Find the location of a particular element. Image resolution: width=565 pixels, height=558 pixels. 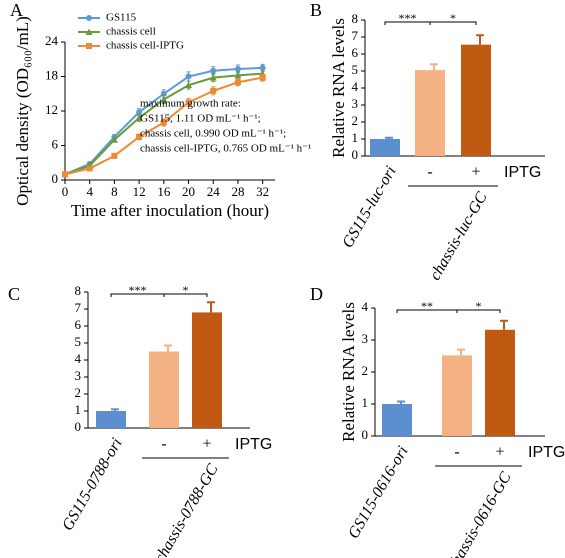

x-axis-label: Time after inoculation (hour) is located at coordinates (170, 210).